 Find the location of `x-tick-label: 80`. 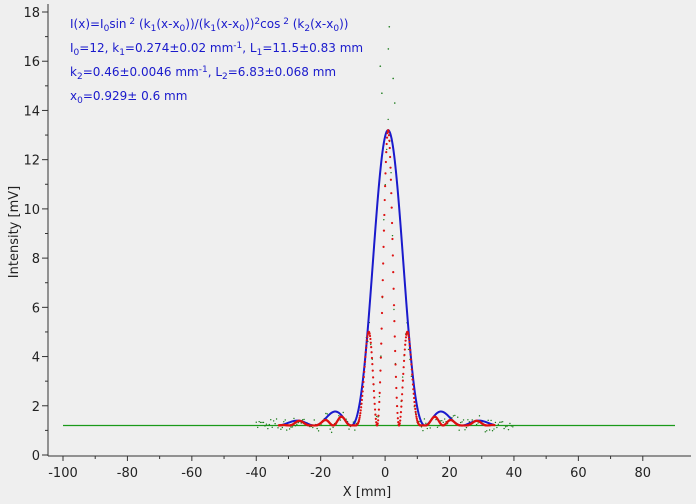

x-tick-label: 80 is located at coordinates (643, 473).